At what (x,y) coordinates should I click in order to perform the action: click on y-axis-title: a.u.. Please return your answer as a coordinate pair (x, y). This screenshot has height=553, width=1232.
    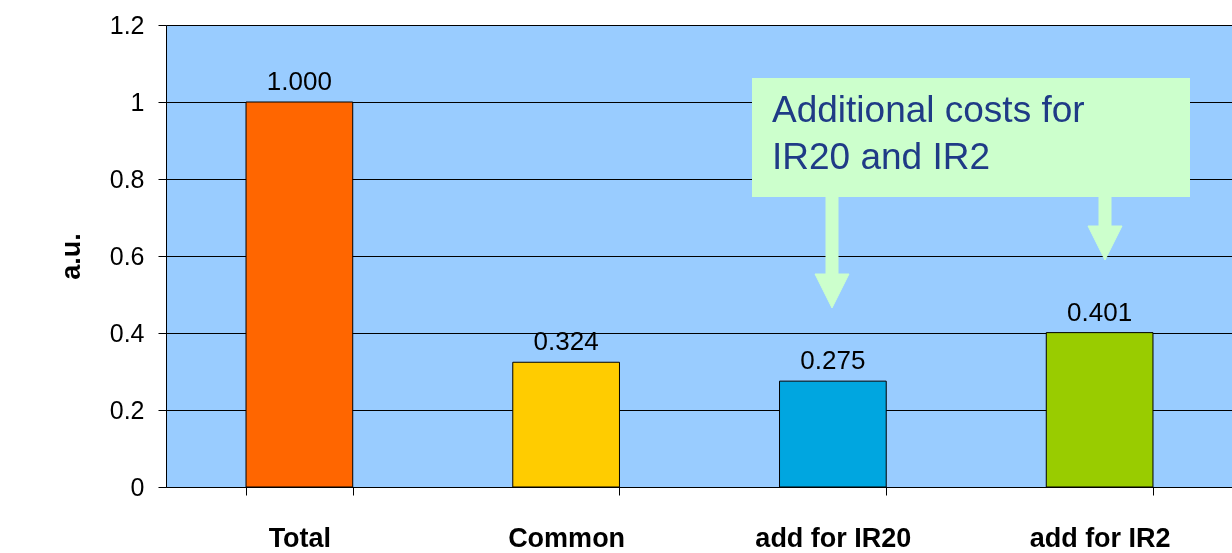
    Looking at the image, I should click on (70, 256).